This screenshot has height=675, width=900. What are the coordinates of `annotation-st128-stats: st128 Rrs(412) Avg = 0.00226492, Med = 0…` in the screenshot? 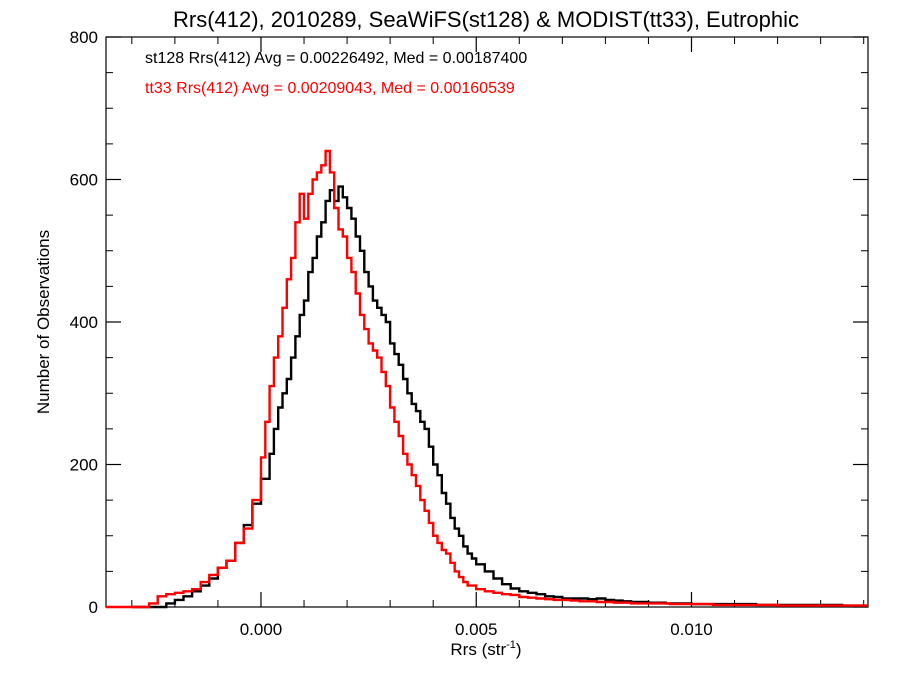 It's located at (336, 58).